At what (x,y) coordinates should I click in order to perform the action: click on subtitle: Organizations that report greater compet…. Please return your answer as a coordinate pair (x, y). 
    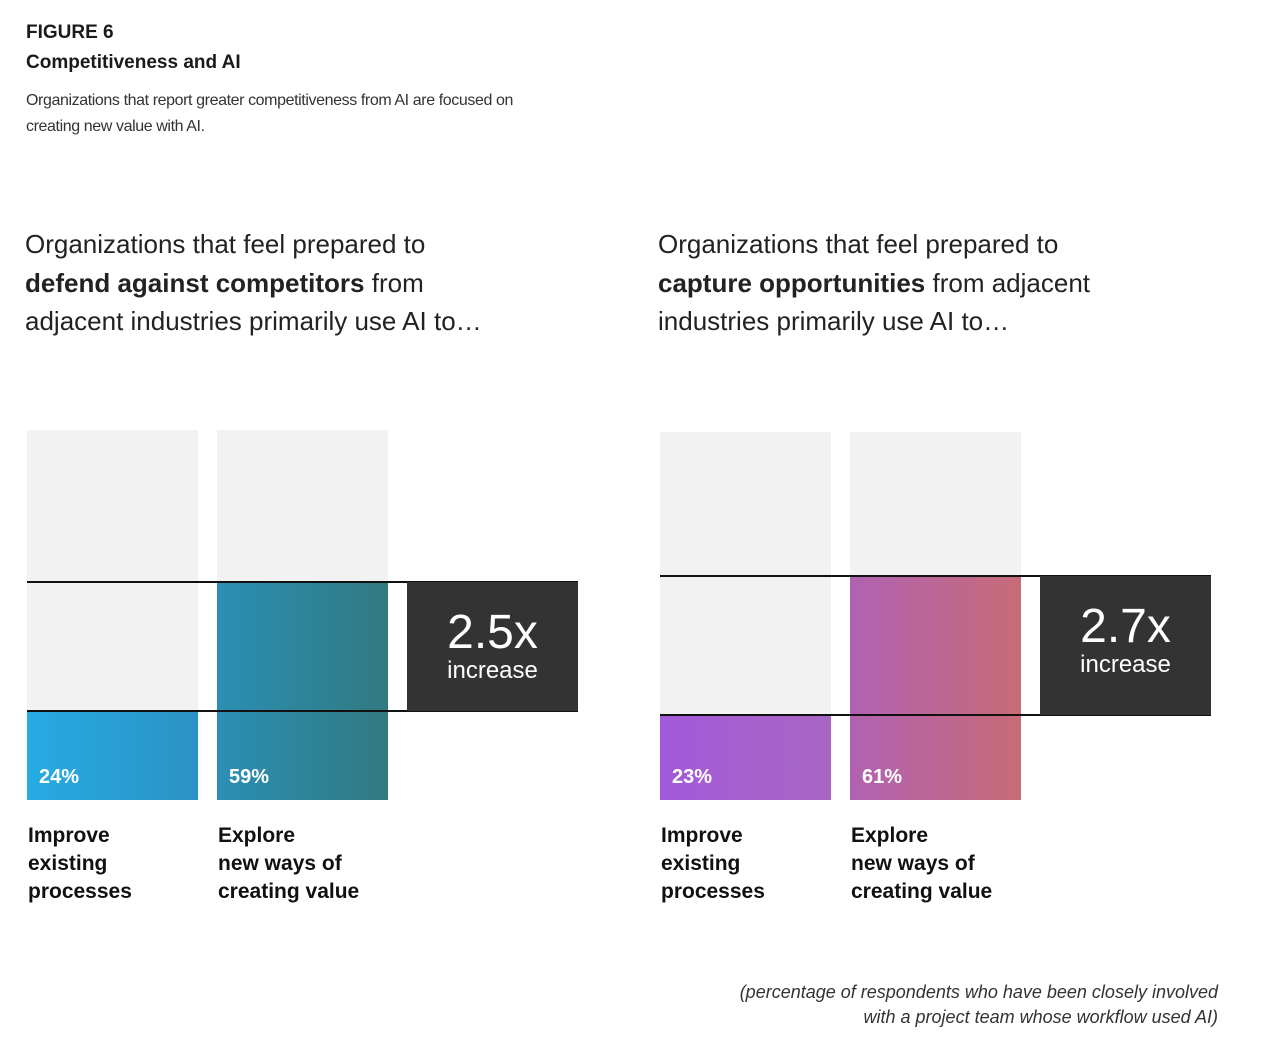
    Looking at the image, I should click on (270, 113).